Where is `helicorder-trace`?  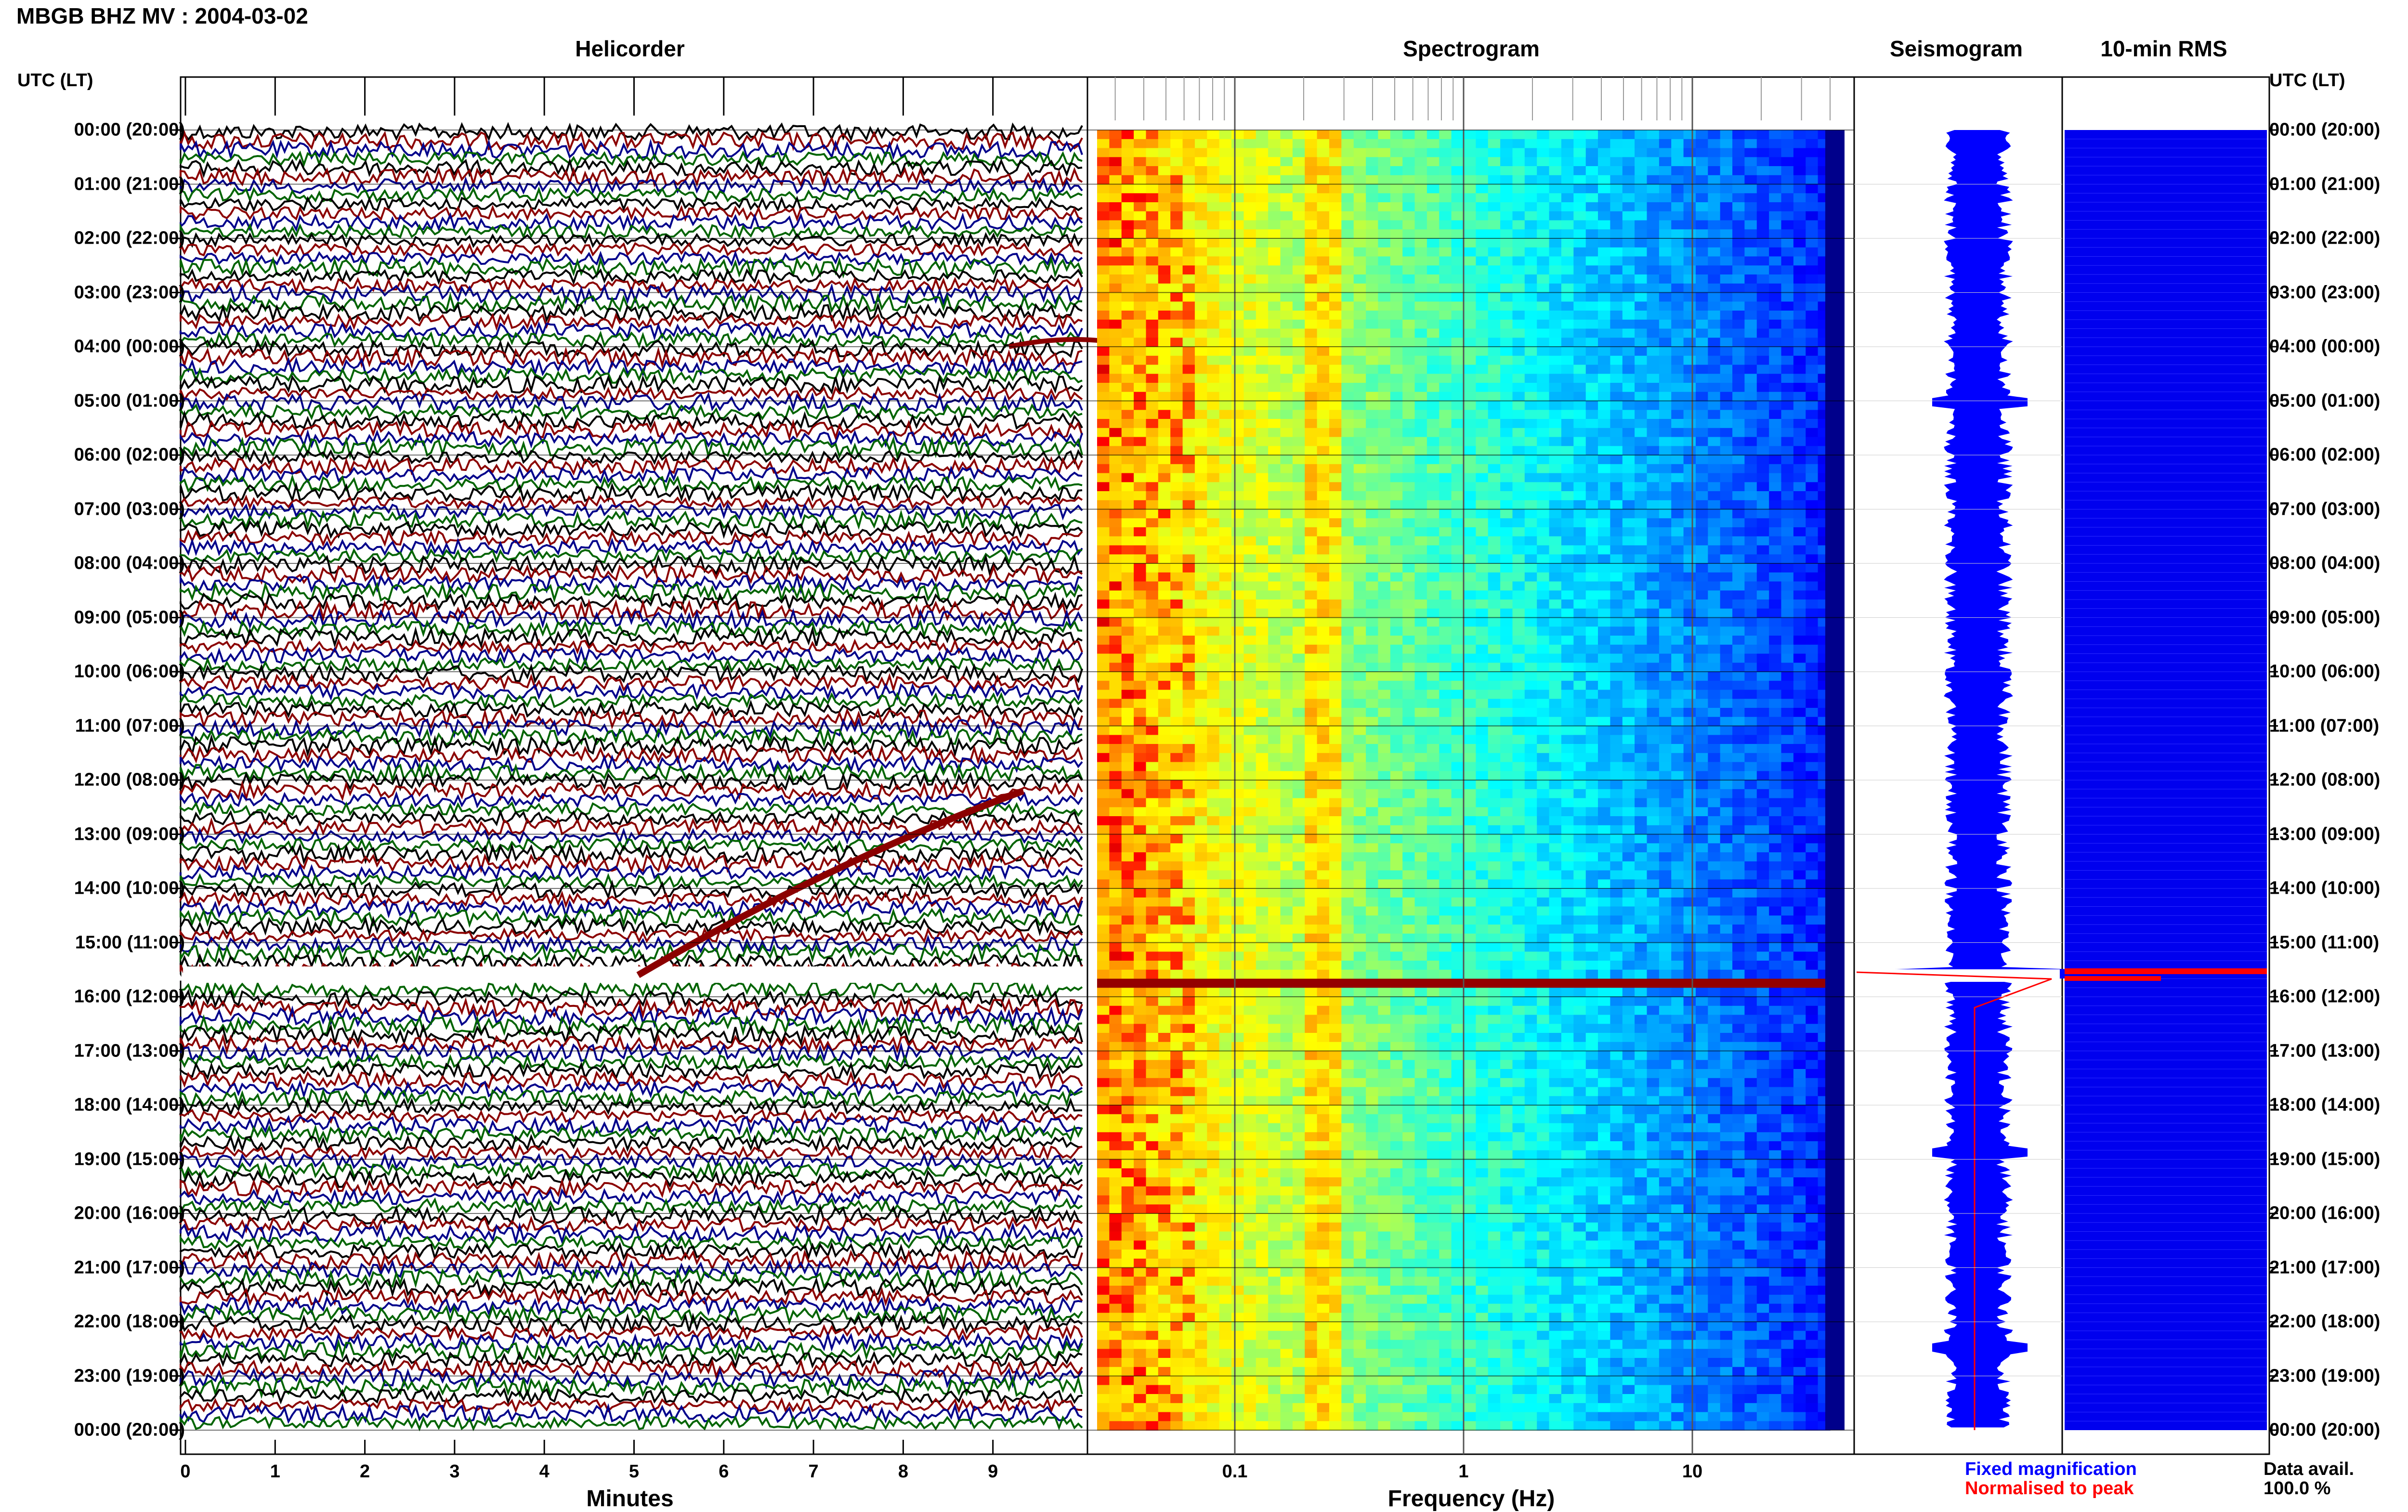
helicorder-trace is located at coordinates (631, 412).